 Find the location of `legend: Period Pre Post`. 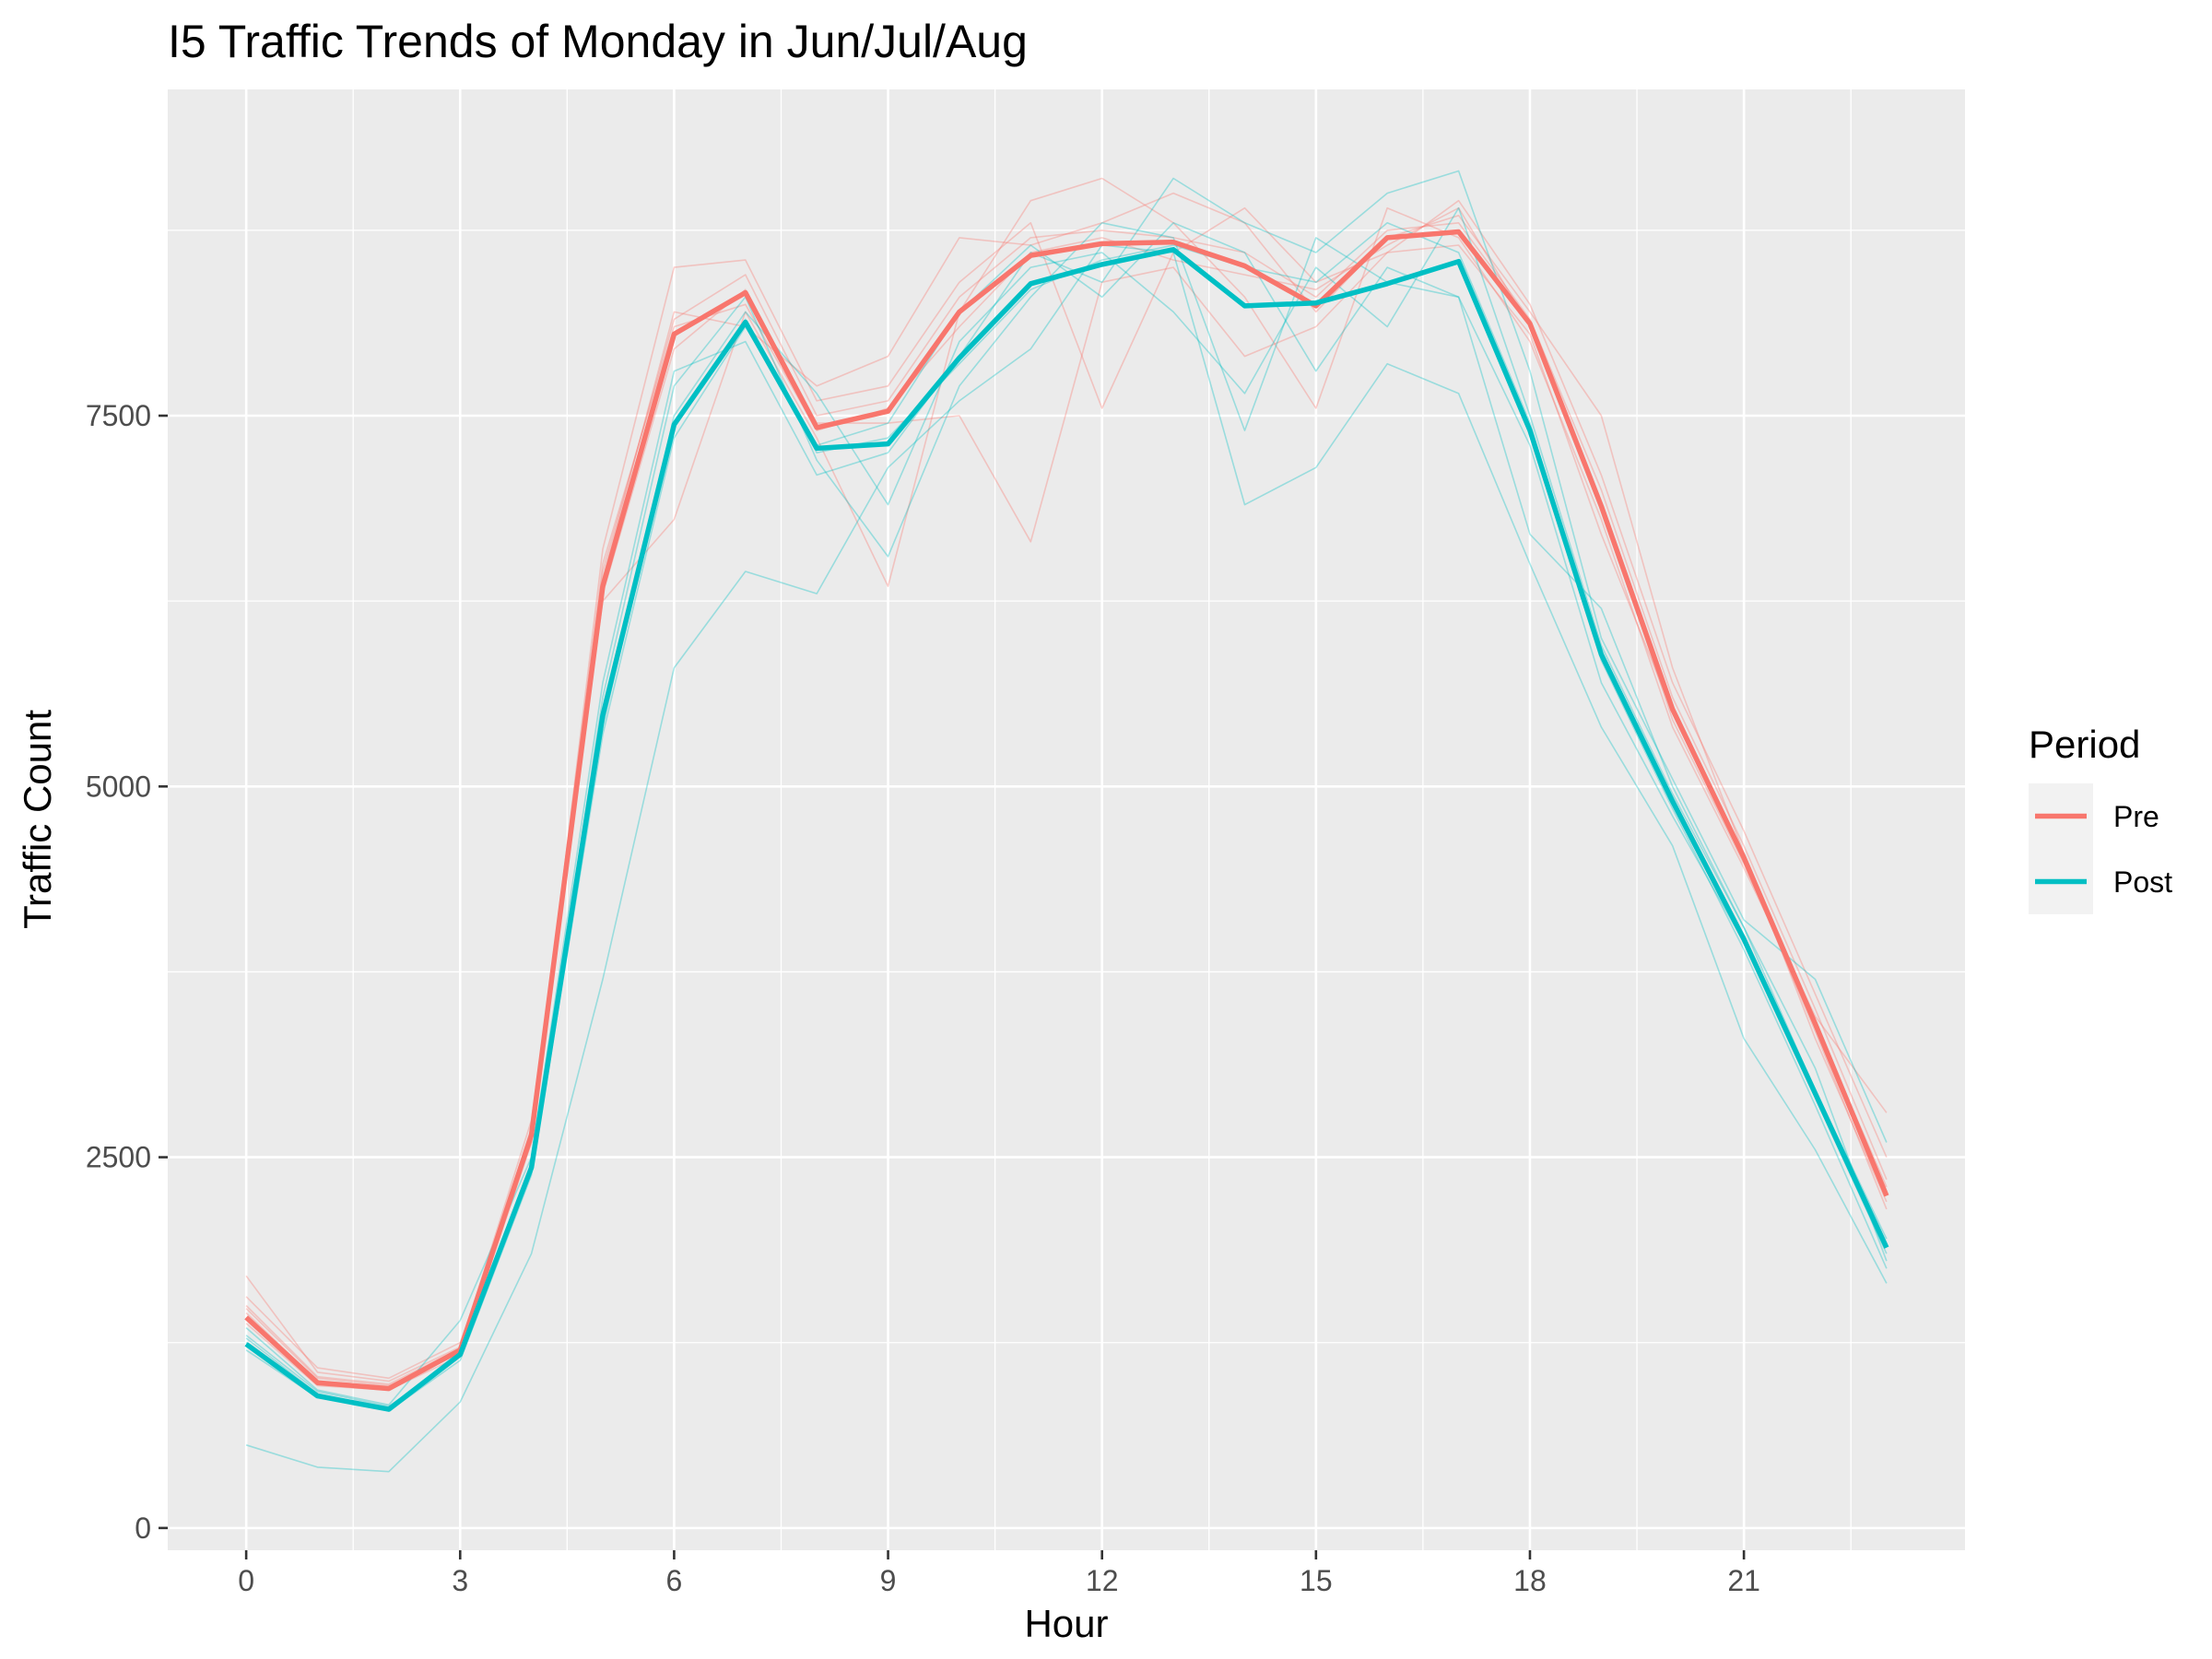

legend: Period Pre Post is located at coordinates (2100, 818).